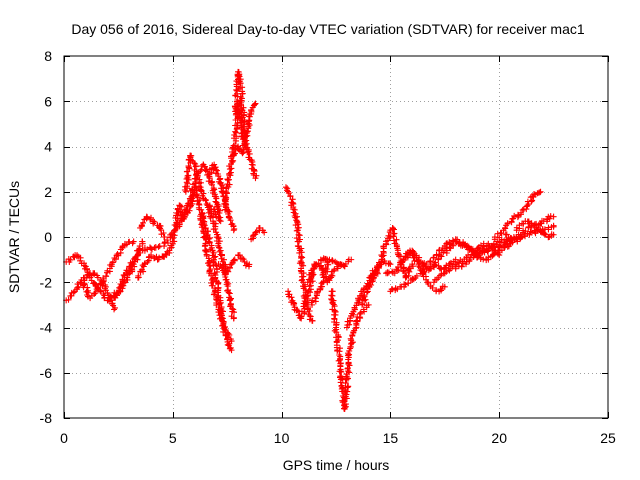 This screenshot has width=640, height=480. What do you see at coordinates (173, 438) in the screenshot?
I see `x-tick-label: 5` at bounding box center [173, 438].